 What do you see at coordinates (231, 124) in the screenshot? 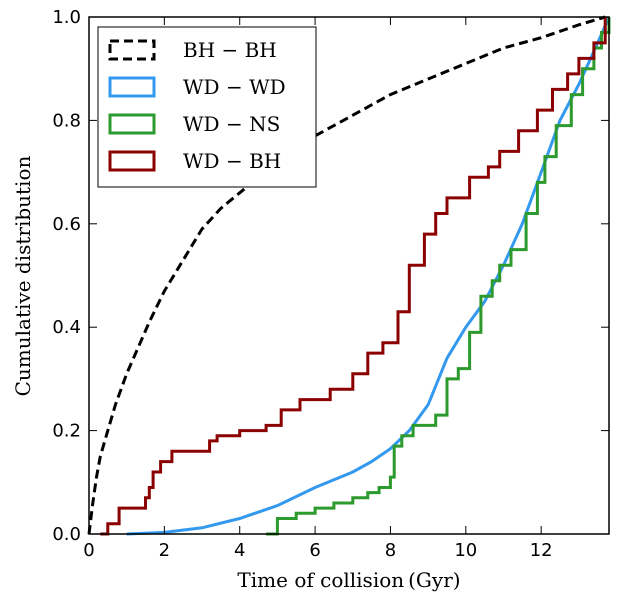
I see `legend-label-2: WD − NS` at bounding box center [231, 124].